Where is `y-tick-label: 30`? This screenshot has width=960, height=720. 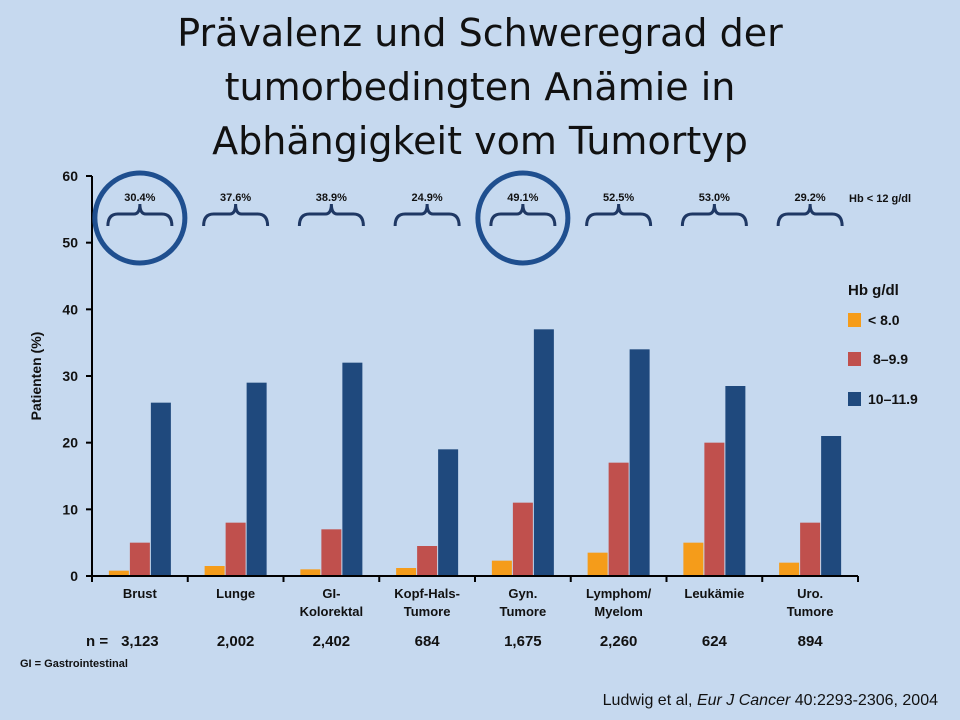 y-tick-label: 30 is located at coordinates (70, 376).